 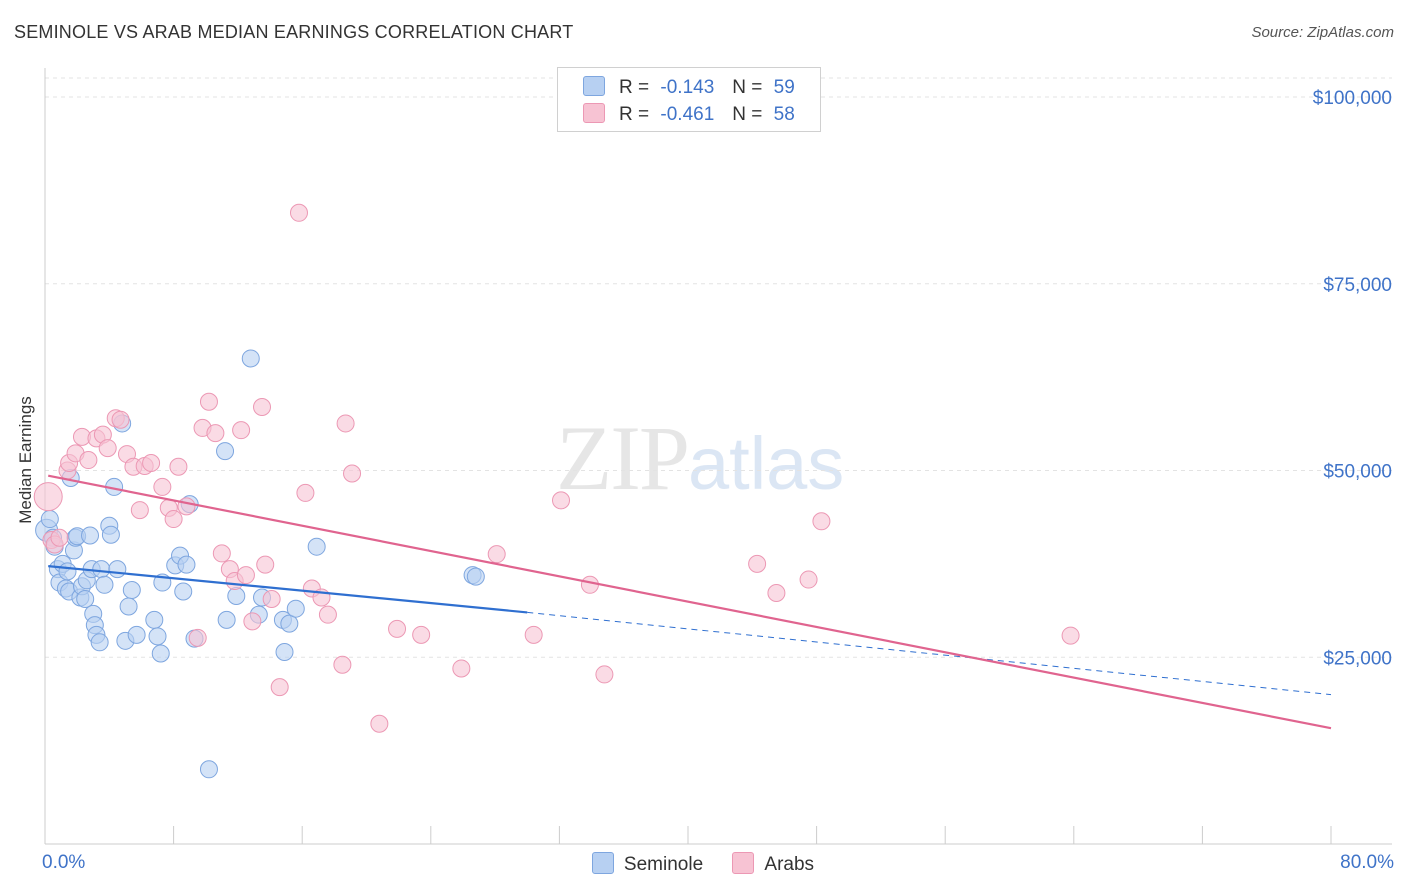 What do you see at coordinates (743, 863) in the screenshot?
I see `series-swatch-arabs` at bounding box center [743, 863].